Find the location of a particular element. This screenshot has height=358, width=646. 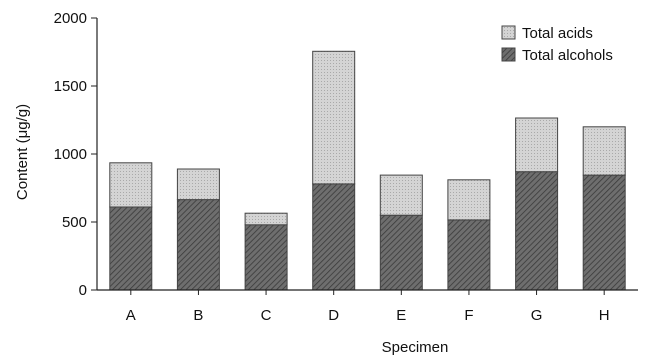

x-tick-label: G is located at coordinates (537, 315).